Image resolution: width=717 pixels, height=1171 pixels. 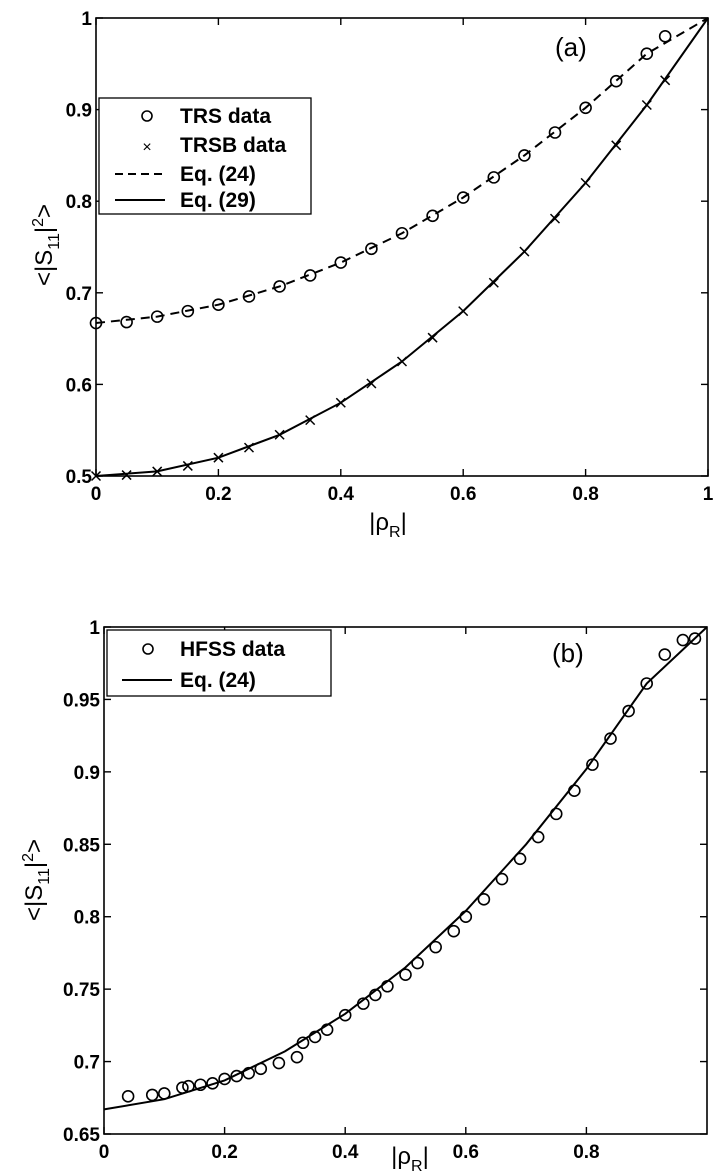 I want to click on panel-a-x-tick-label: 0.2, so click(x=218, y=494).